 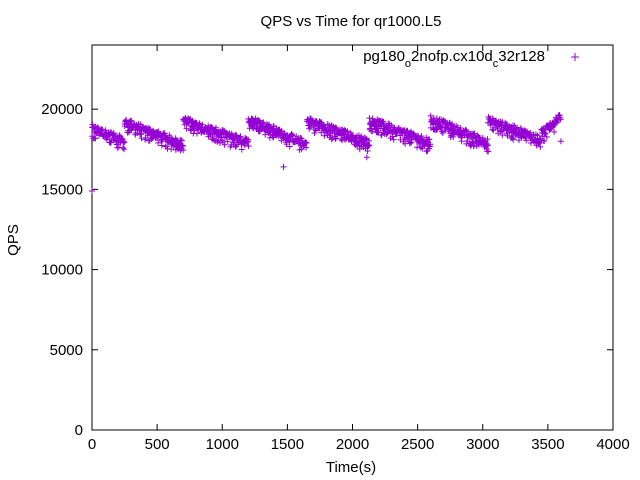 What do you see at coordinates (612, 444) in the screenshot?
I see `x-tick-label: 4000` at bounding box center [612, 444].